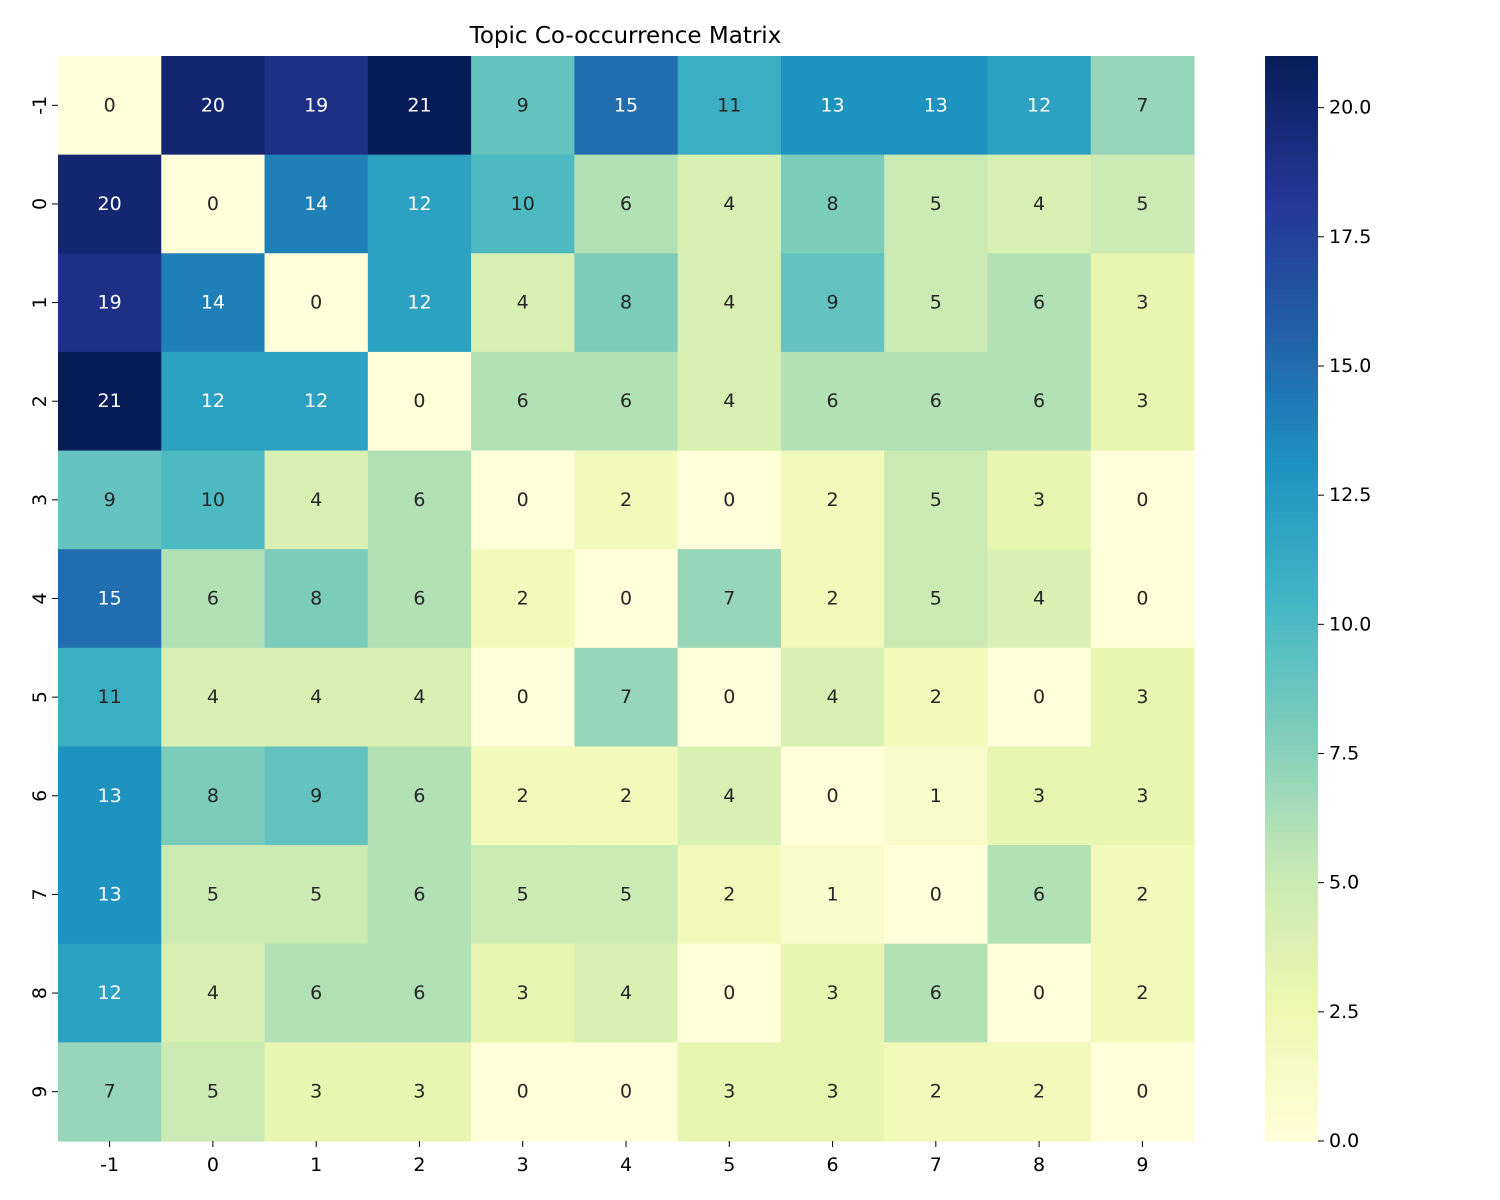 This screenshot has width=1500, height=1200. I want to click on x-tick-label: 1, so click(316, 1165).